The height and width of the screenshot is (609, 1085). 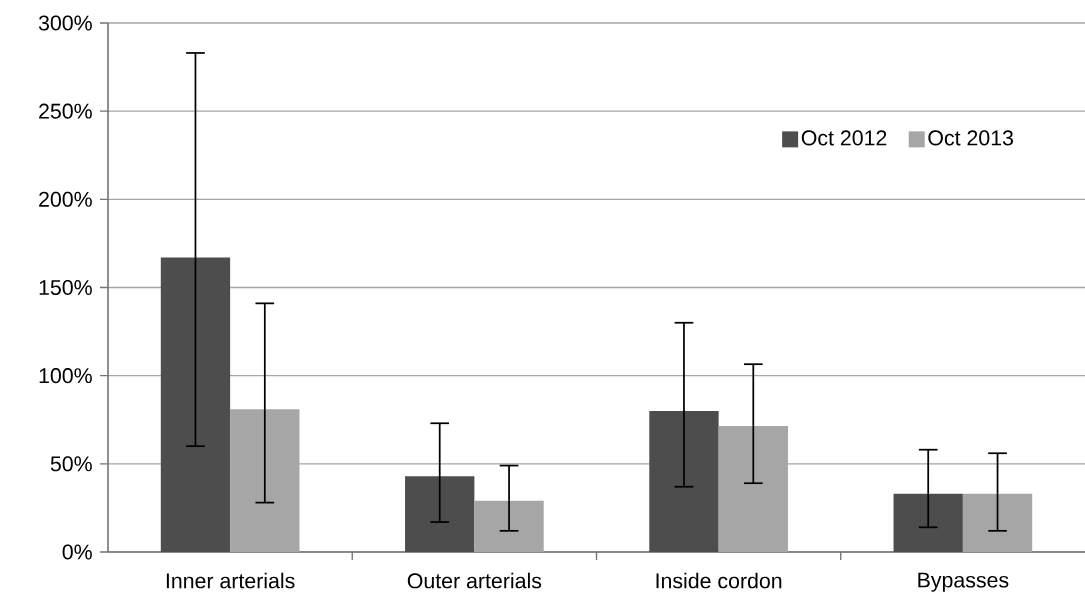 What do you see at coordinates (844, 138) in the screenshot?
I see `legend-label: Oct 2012` at bounding box center [844, 138].